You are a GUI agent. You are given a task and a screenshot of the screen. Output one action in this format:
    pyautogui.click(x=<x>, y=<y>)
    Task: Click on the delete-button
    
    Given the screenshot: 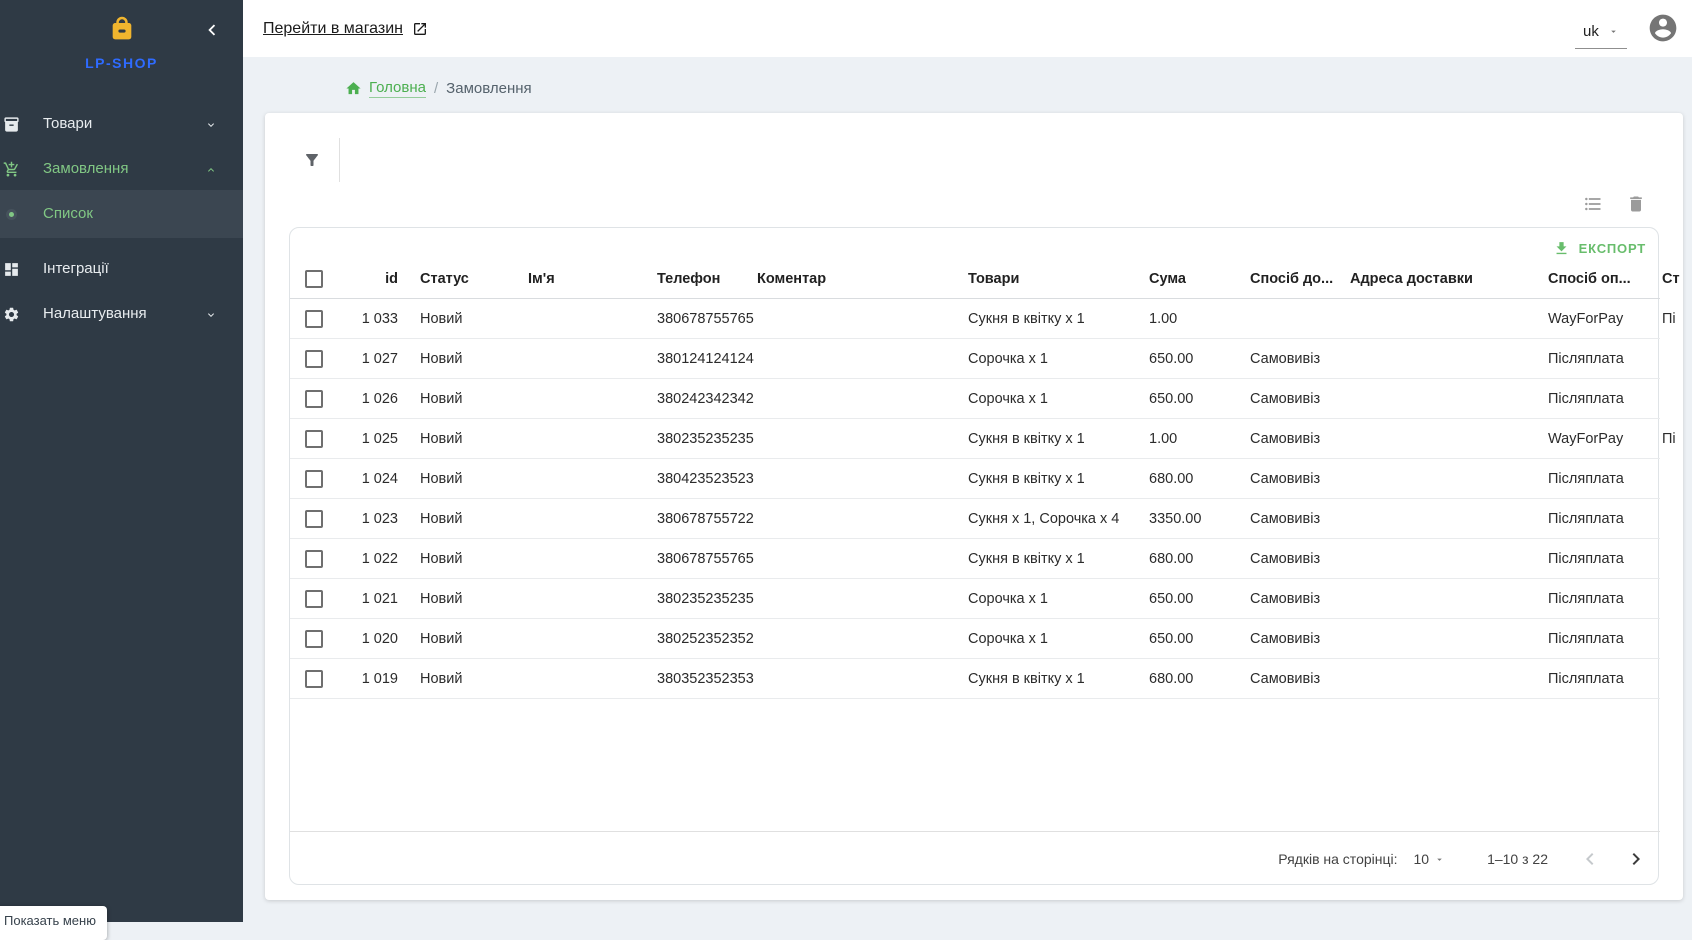 What is the action you would take?
    pyautogui.click(x=1636, y=204)
    